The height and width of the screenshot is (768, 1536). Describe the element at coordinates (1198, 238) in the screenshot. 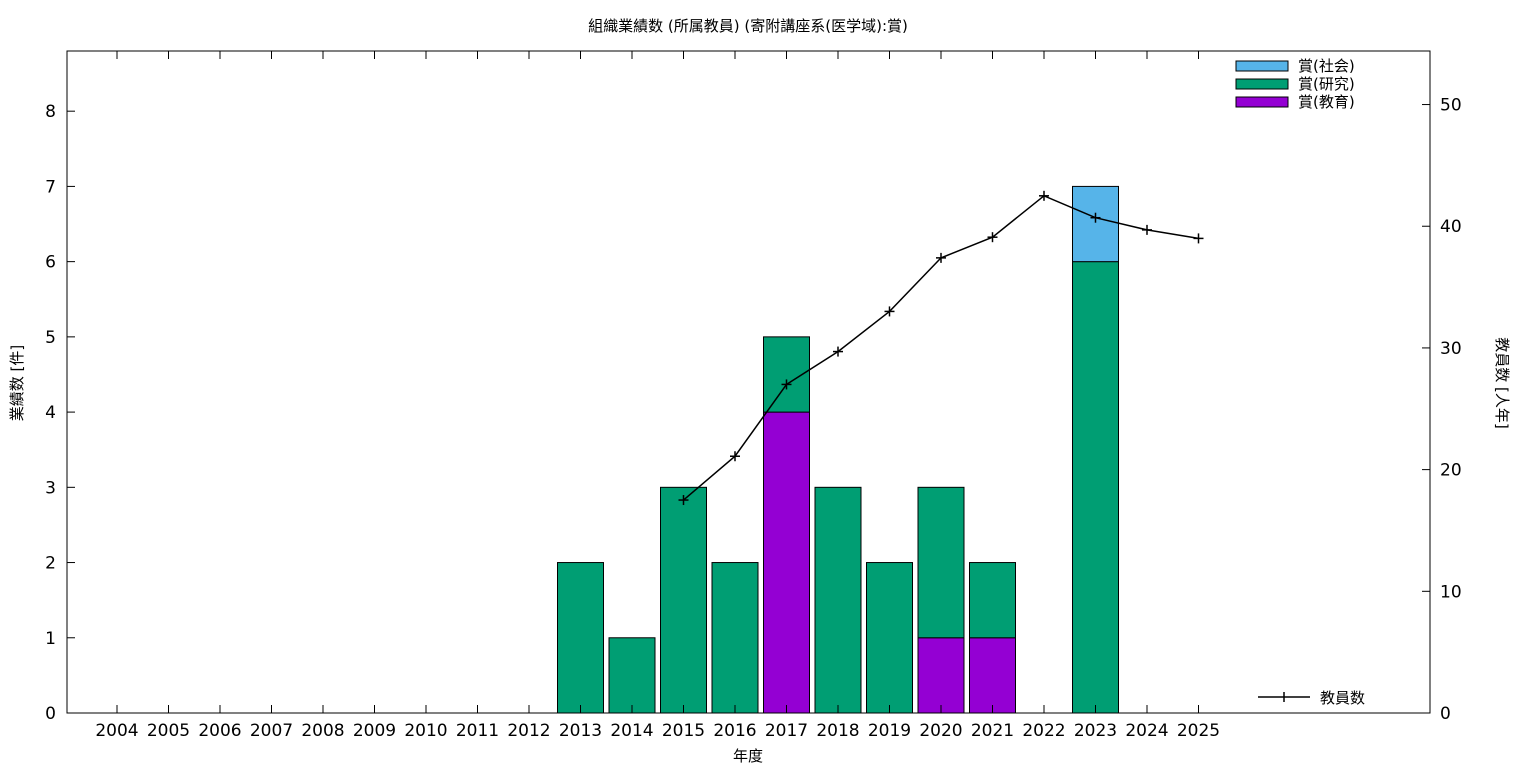

I see `line-point-2025` at that location.